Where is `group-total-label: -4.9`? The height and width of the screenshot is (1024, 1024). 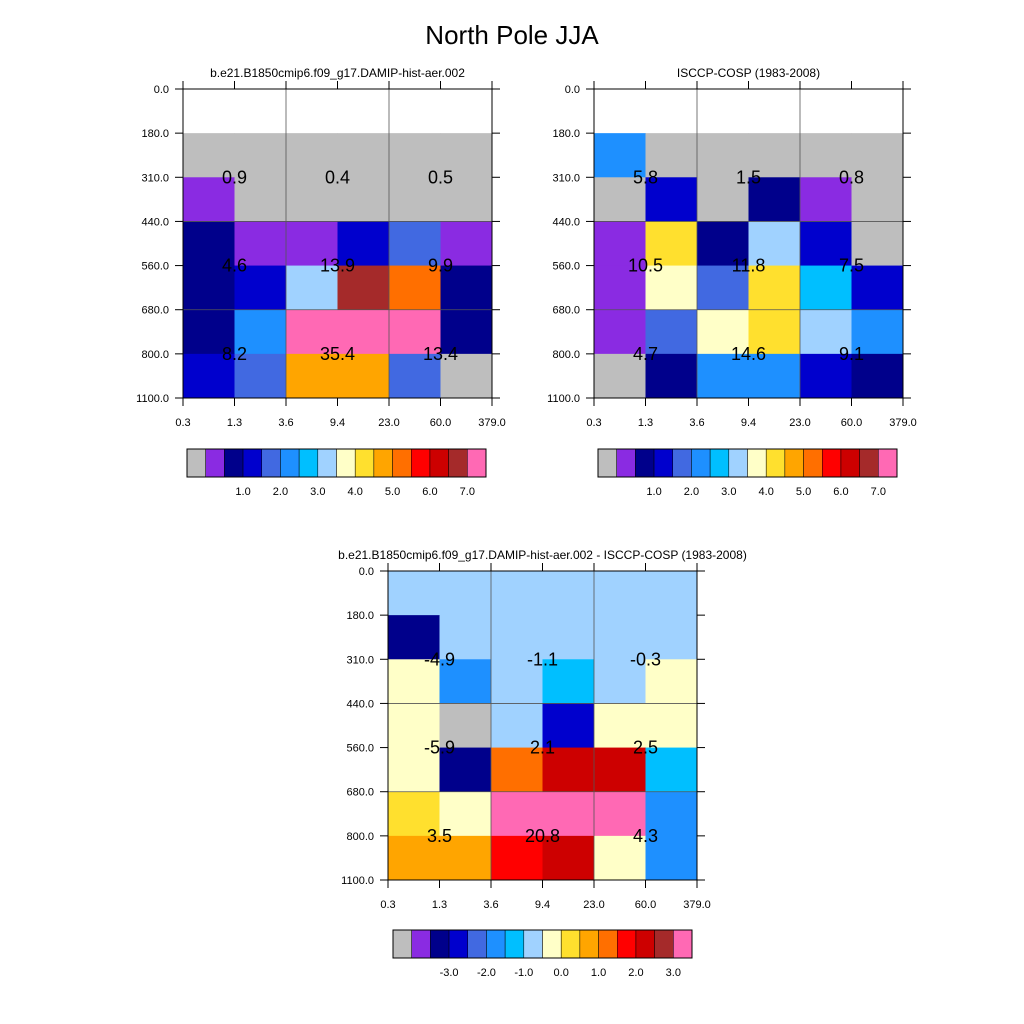
group-total-label: -4.9 is located at coordinates (439, 659).